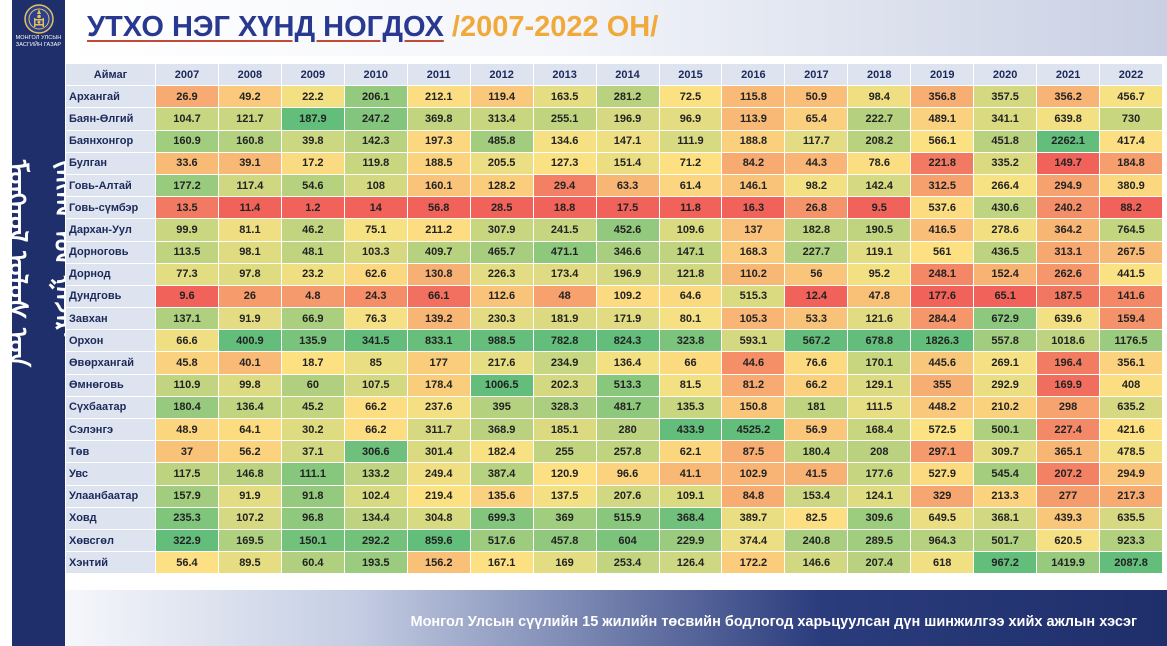 The width and height of the screenshot is (1167, 646). I want to click on value-cell: 465.7, so click(501, 252).